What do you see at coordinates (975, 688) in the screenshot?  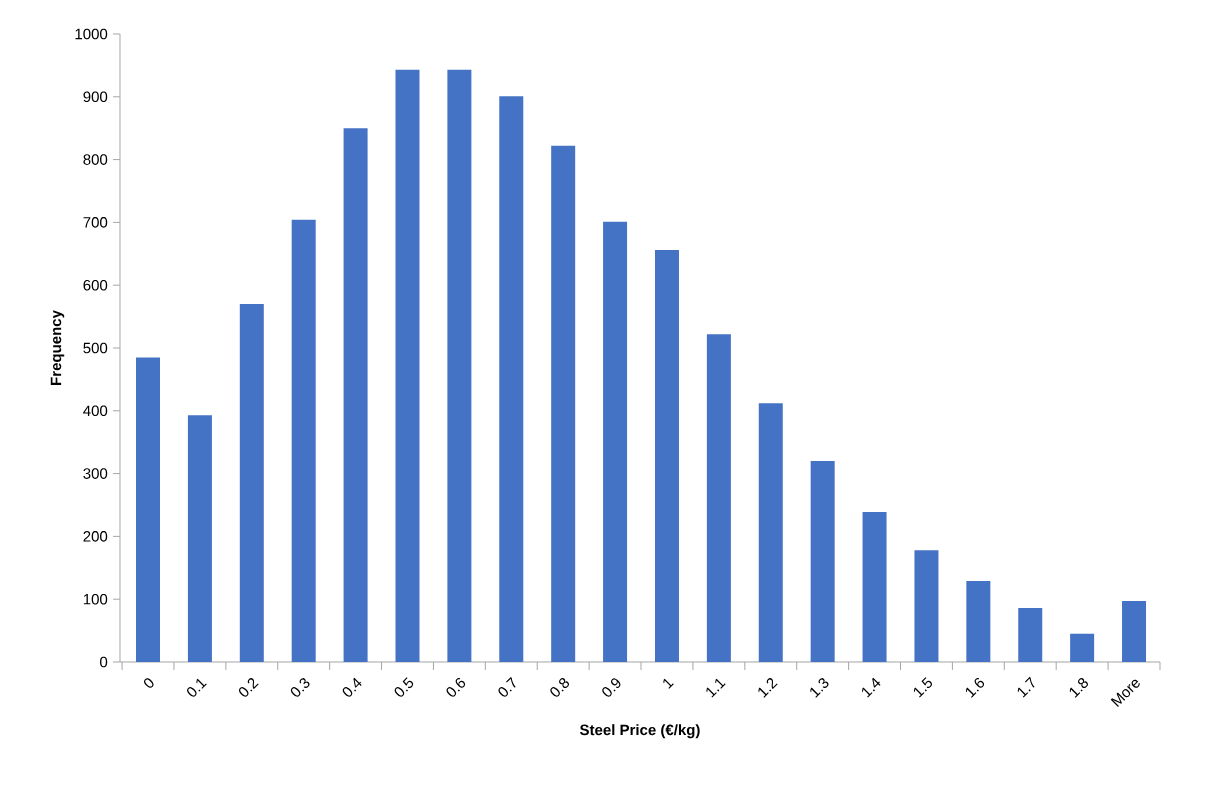 I see `x-tick-label: 1.6` at bounding box center [975, 688].